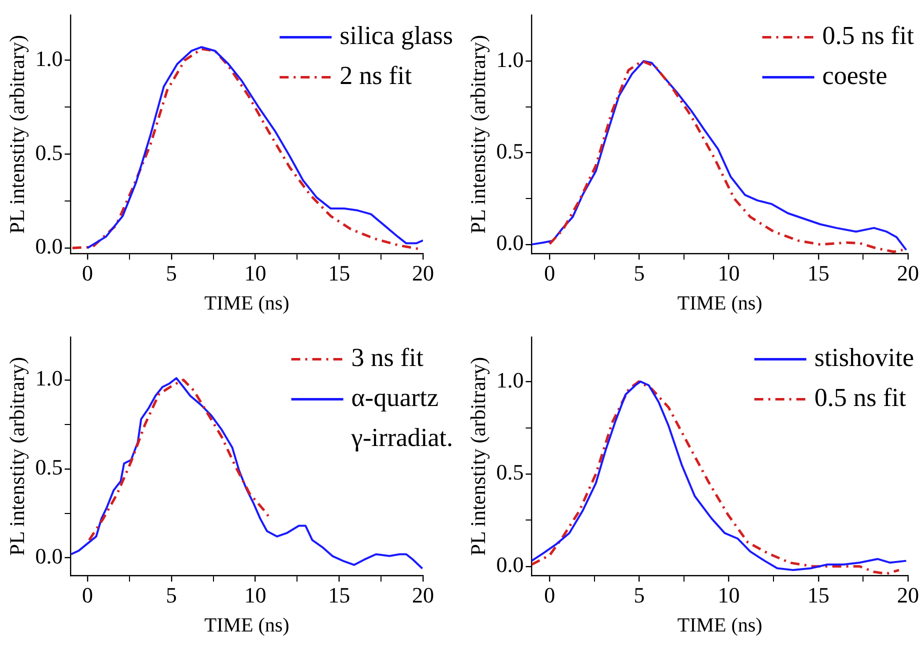  What do you see at coordinates (855, 75) in the screenshot?
I see `legend-label: coeste` at bounding box center [855, 75].